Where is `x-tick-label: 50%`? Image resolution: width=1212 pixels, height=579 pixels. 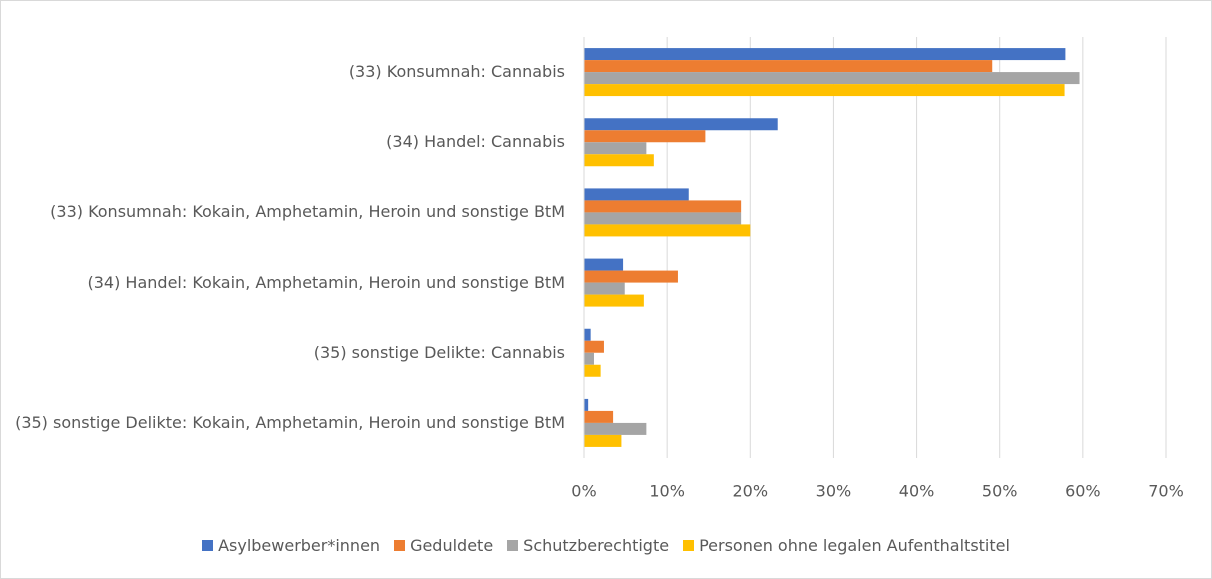 x-tick-label: 50% is located at coordinates (1000, 491).